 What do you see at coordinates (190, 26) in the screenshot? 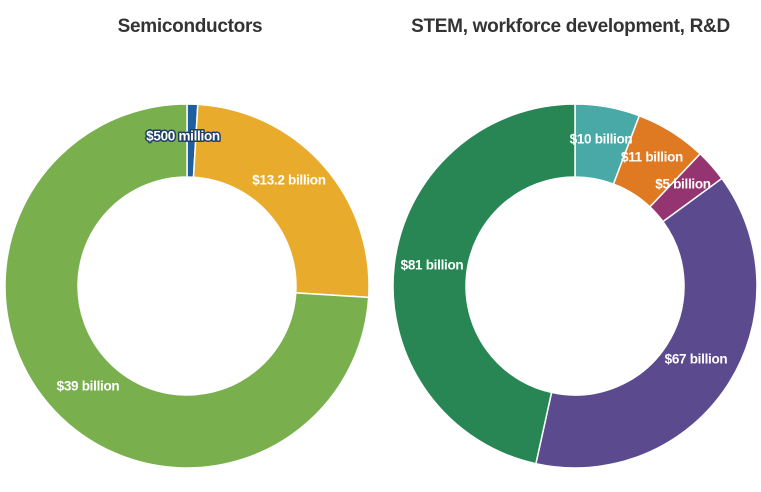
I see `chart-title: Semiconductors` at bounding box center [190, 26].